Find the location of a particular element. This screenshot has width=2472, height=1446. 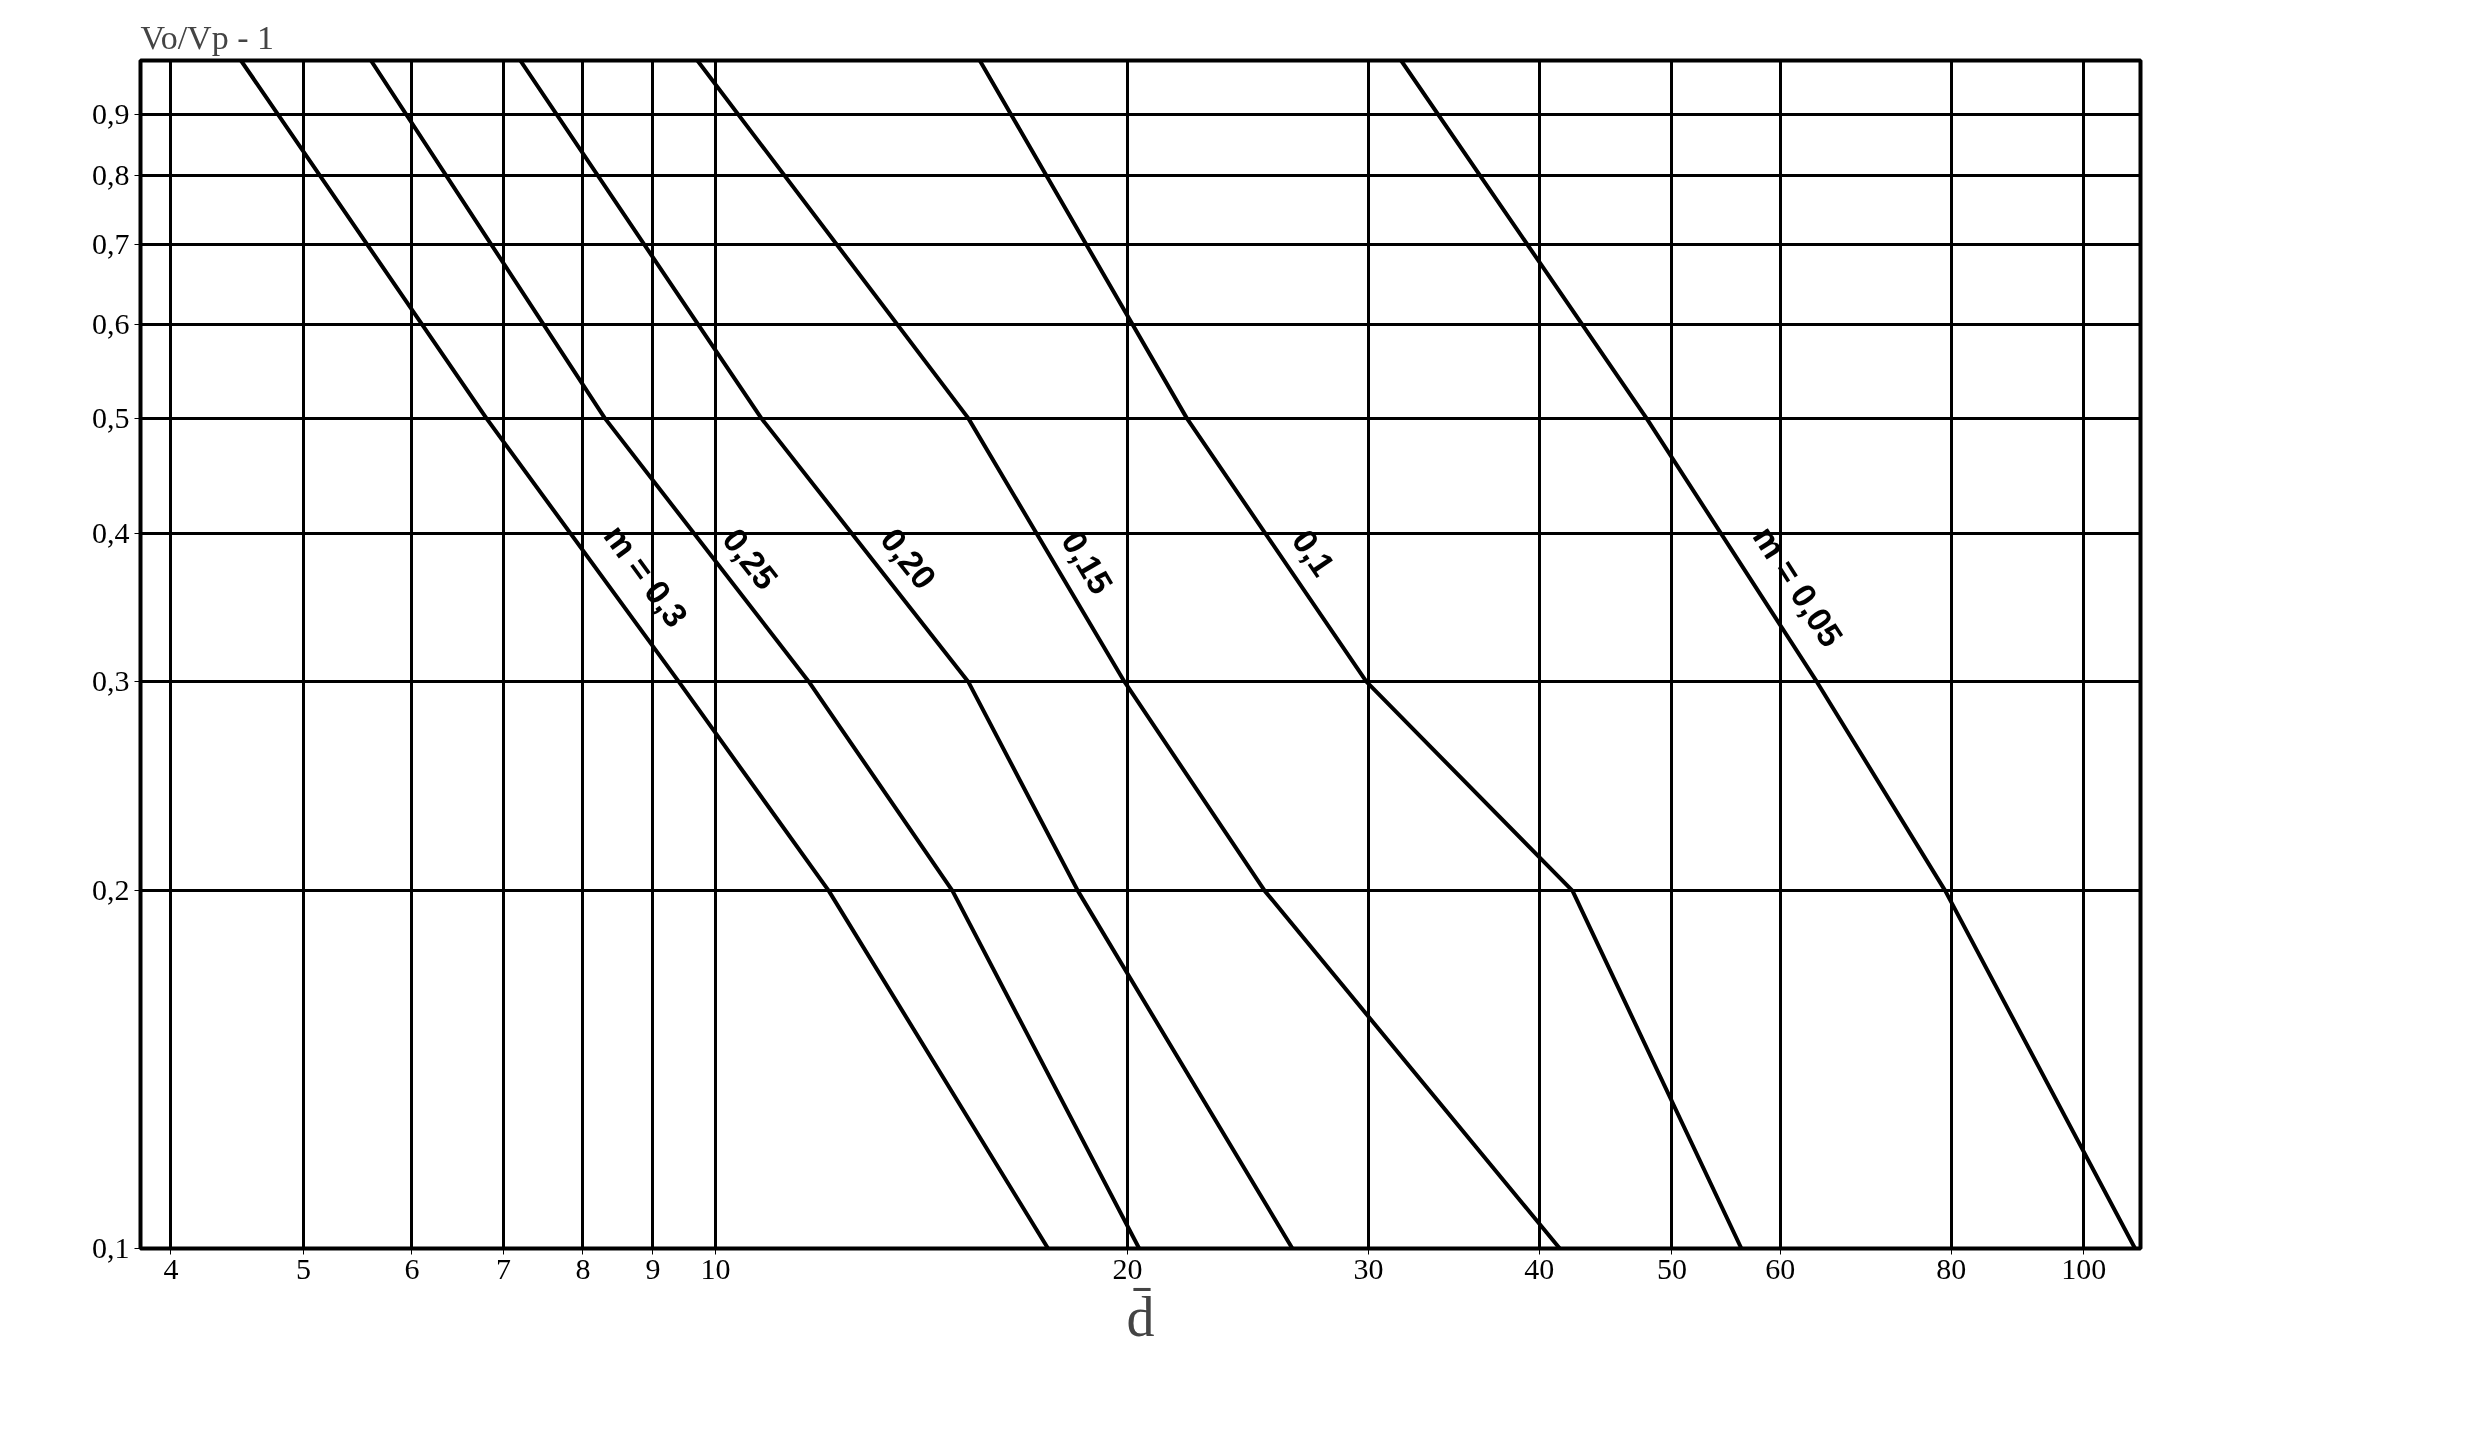

y-tick-label: 0,9 is located at coordinates (111, 114).